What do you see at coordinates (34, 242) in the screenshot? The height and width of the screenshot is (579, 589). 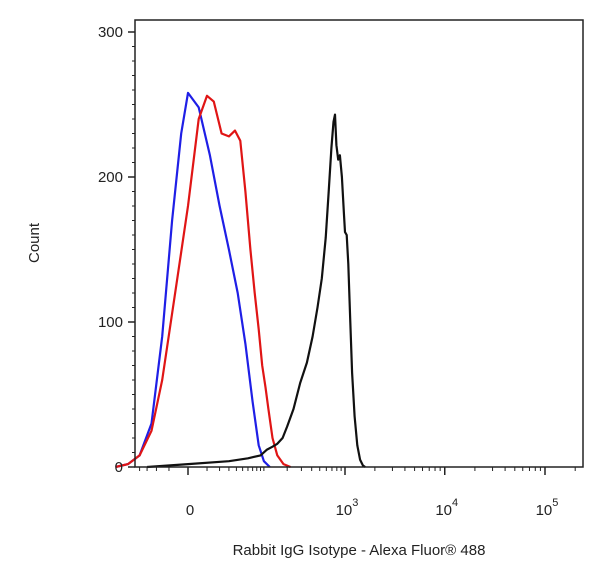 I see `y-axis-title: Count` at bounding box center [34, 242].